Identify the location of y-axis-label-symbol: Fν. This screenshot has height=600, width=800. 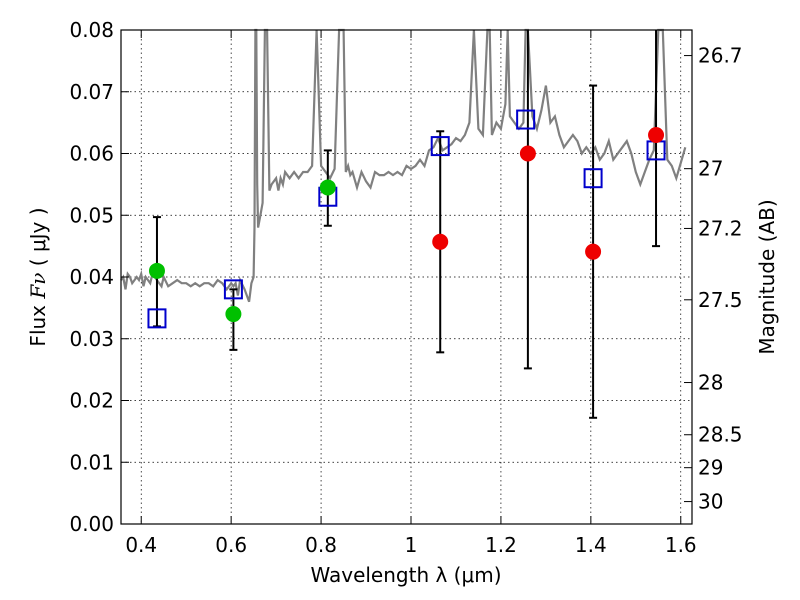
(38, 286).